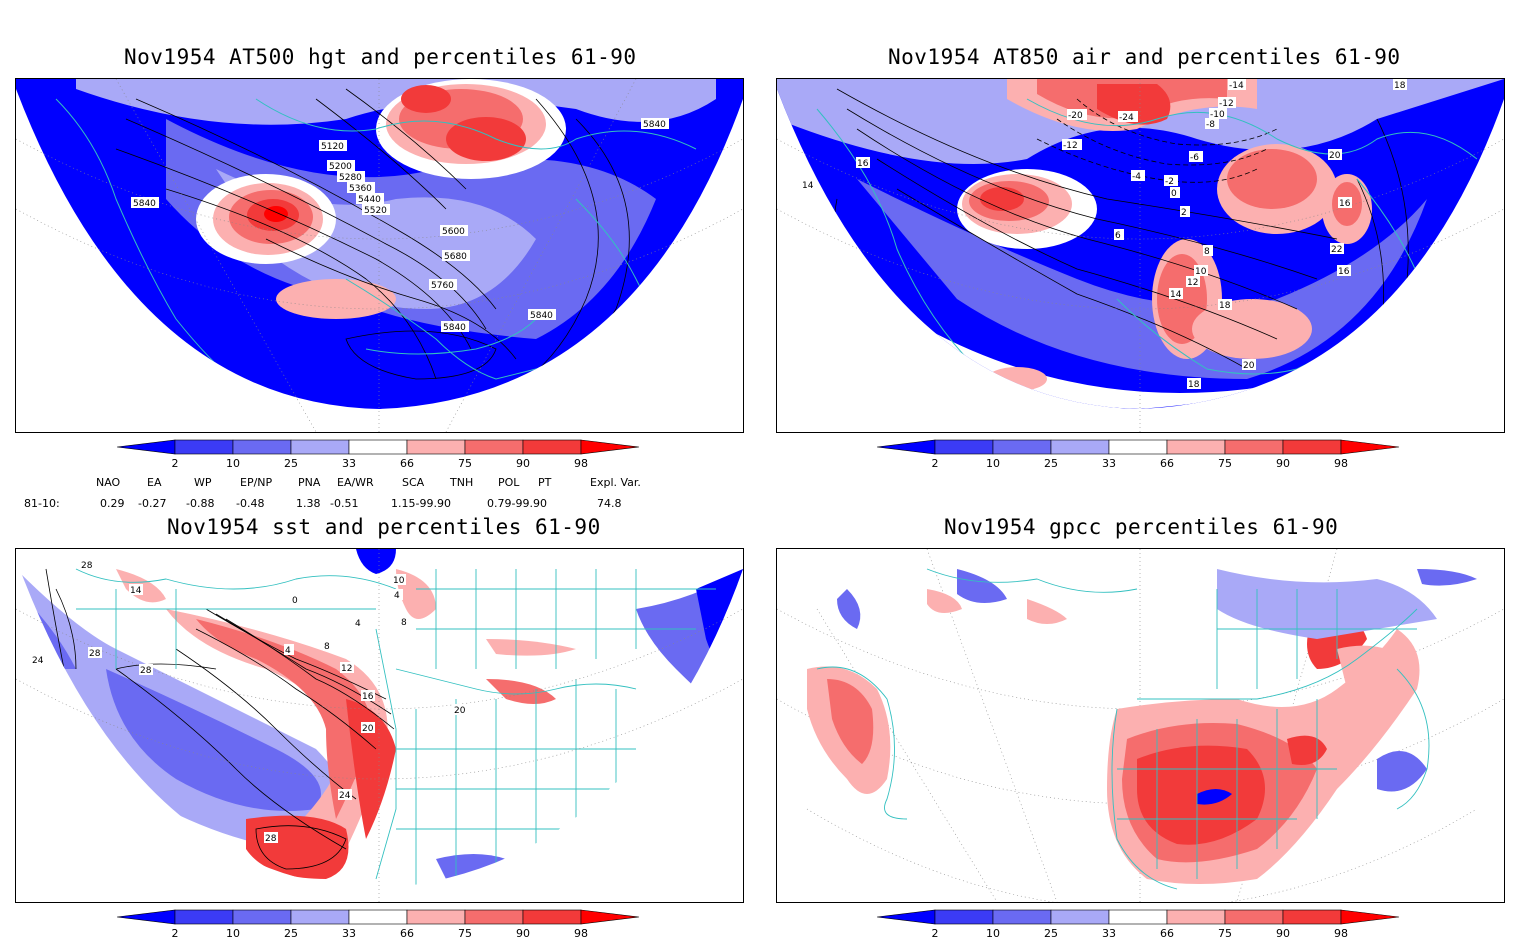 This screenshot has width=1520, height=940. Describe the element at coordinates (545, 482) in the screenshot. I see `index-name: PT` at that location.